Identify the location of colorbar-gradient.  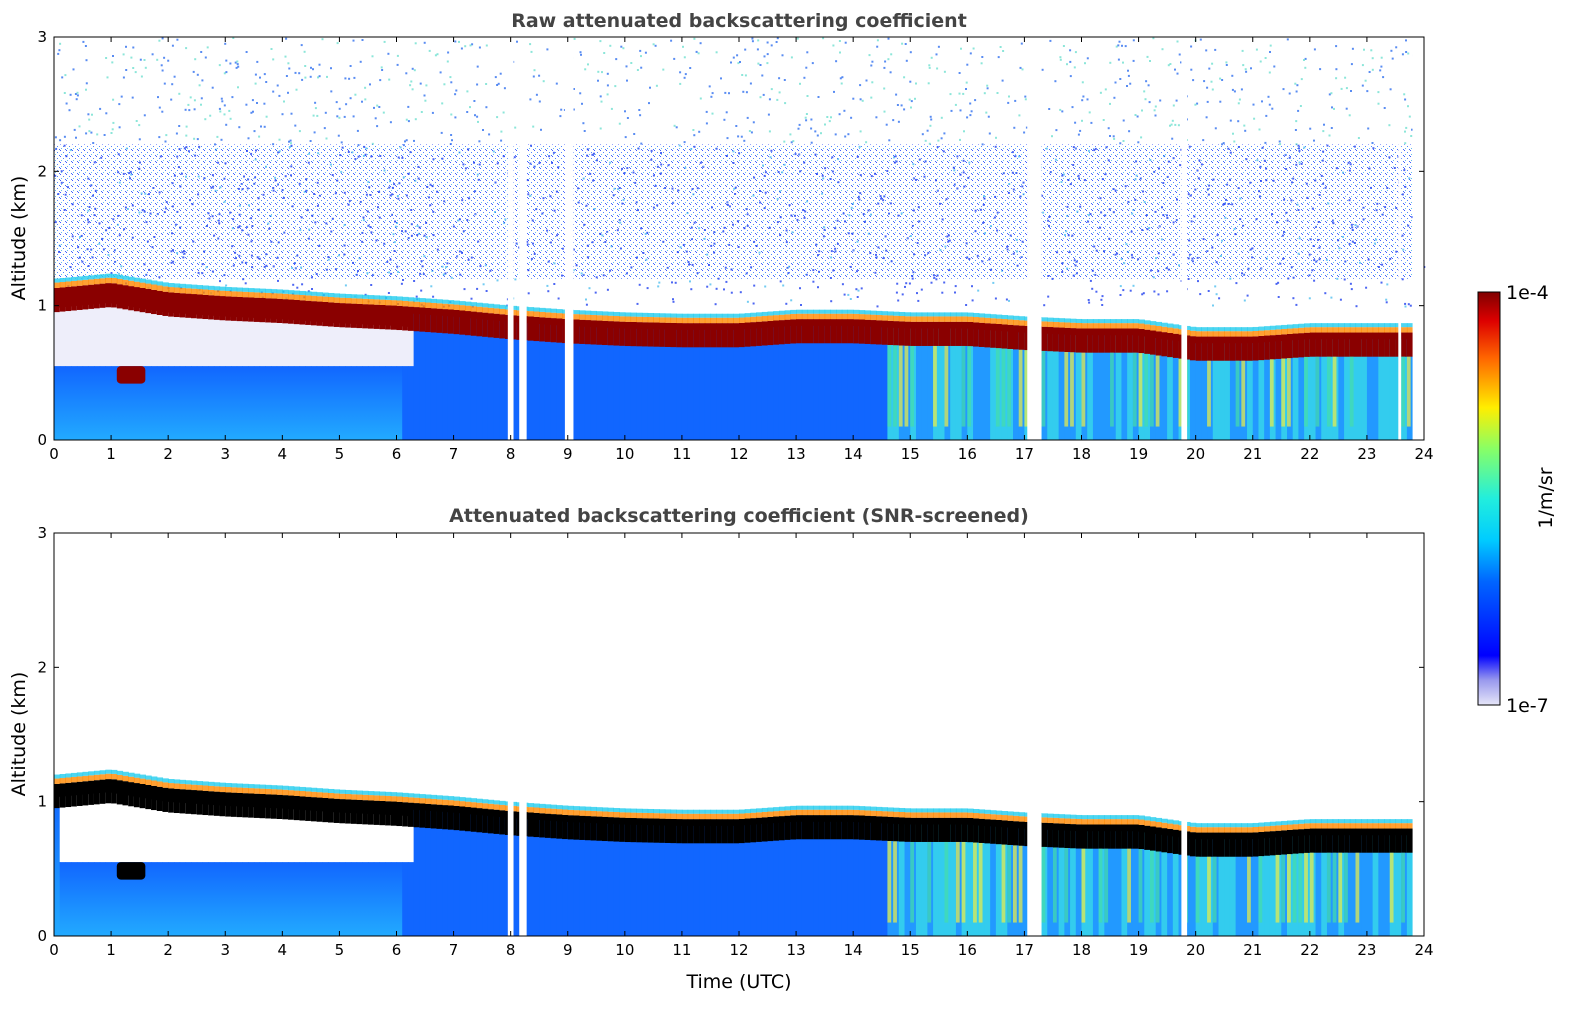
(1489, 498).